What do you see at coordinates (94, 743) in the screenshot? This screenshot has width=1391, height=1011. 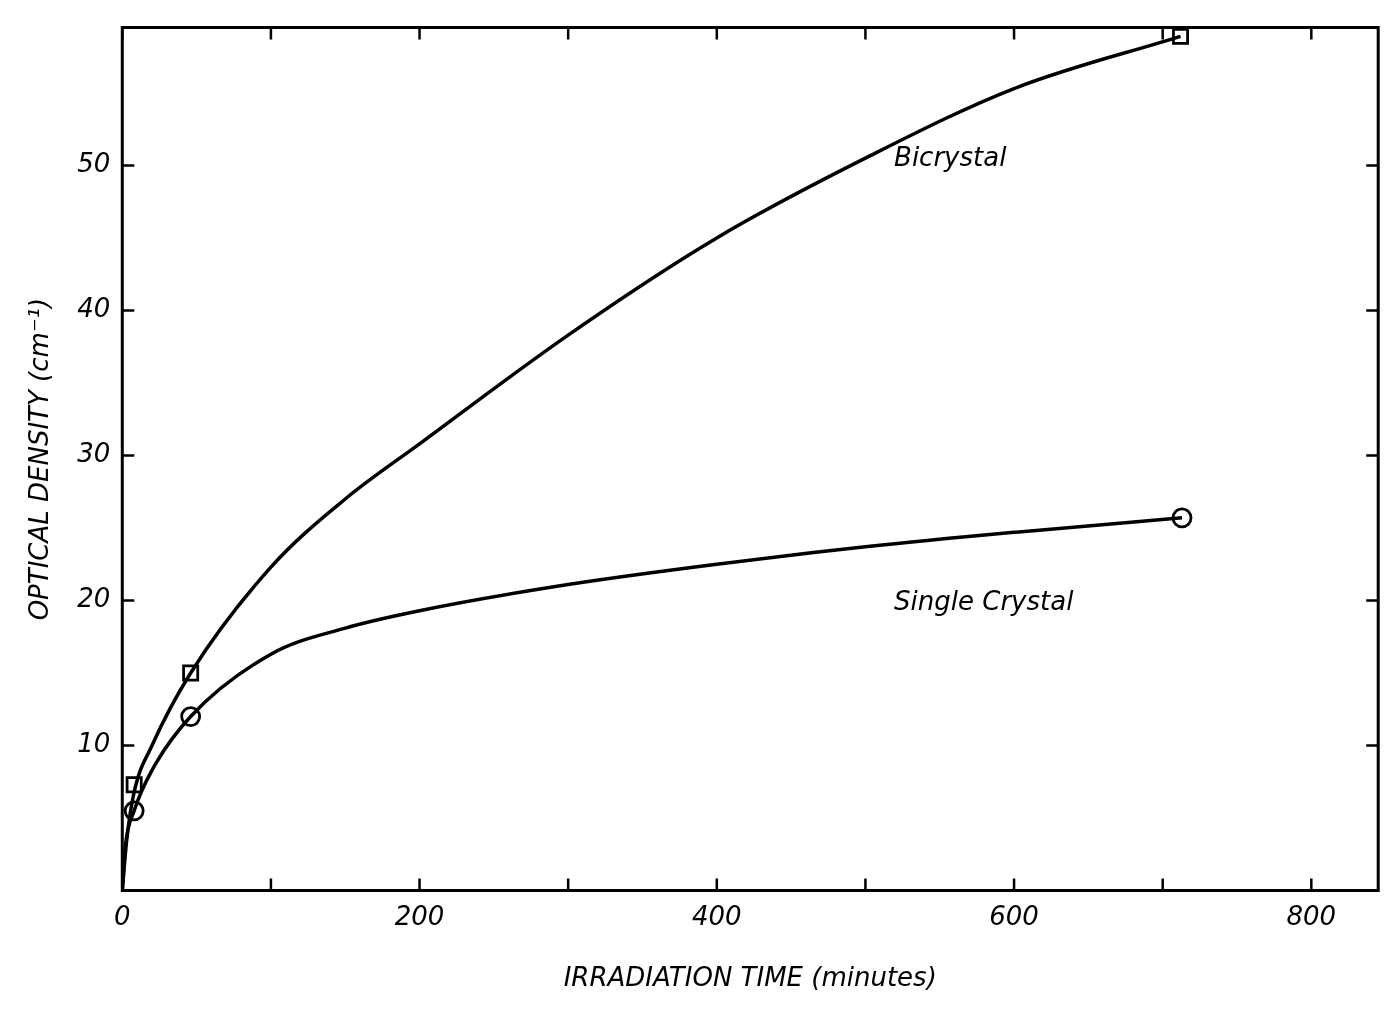 I see `y-tick-label: 10` at bounding box center [94, 743].